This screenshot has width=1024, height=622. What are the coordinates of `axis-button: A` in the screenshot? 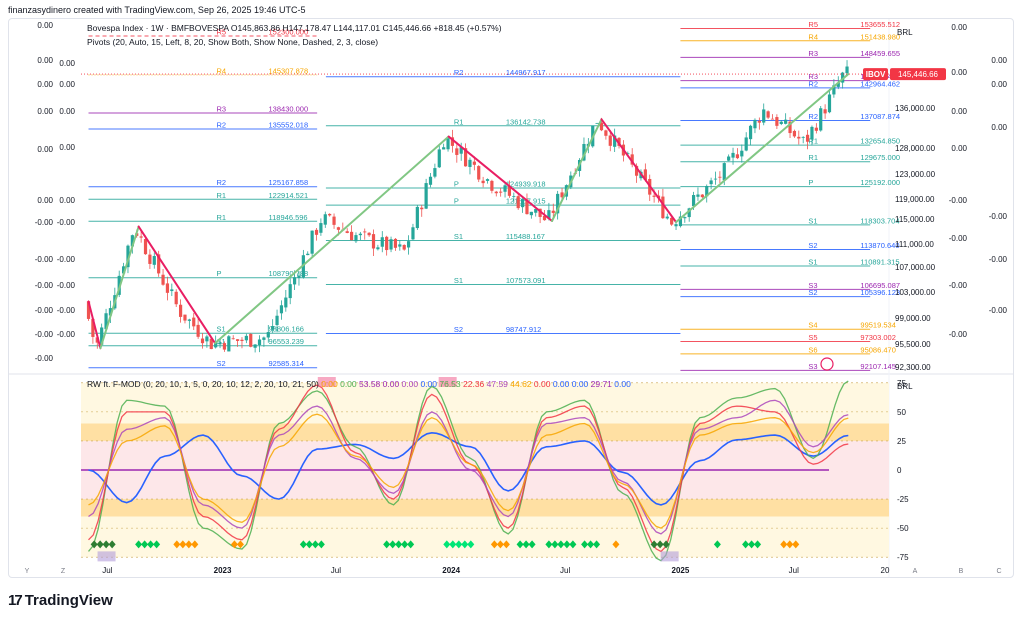 It's located at (915, 571).